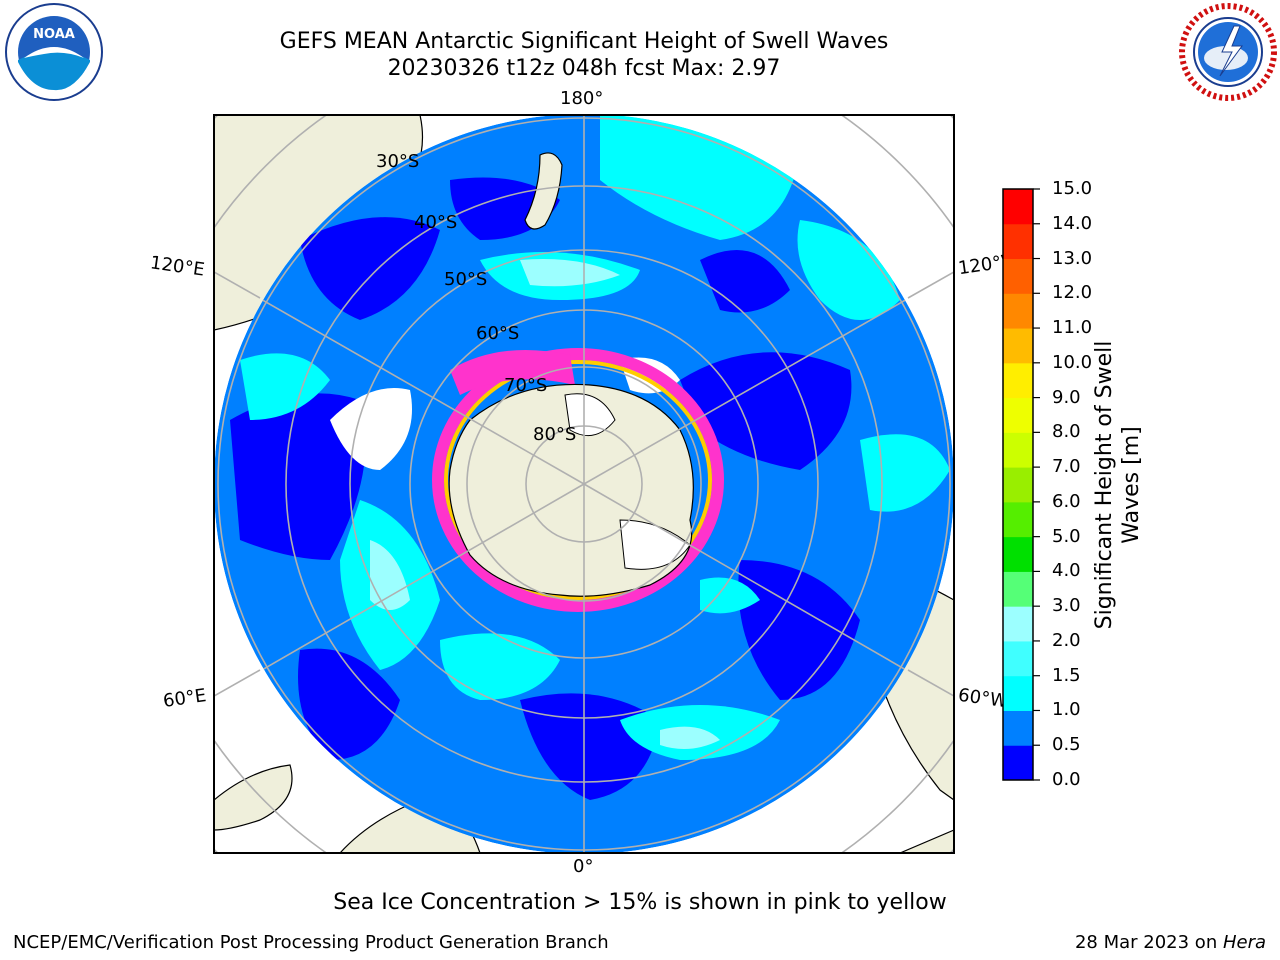 This screenshot has height=960, width=1280. Describe the element at coordinates (1066, 432) in the screenshot. I see `colorbar-tick-label: 8.0` at that location.